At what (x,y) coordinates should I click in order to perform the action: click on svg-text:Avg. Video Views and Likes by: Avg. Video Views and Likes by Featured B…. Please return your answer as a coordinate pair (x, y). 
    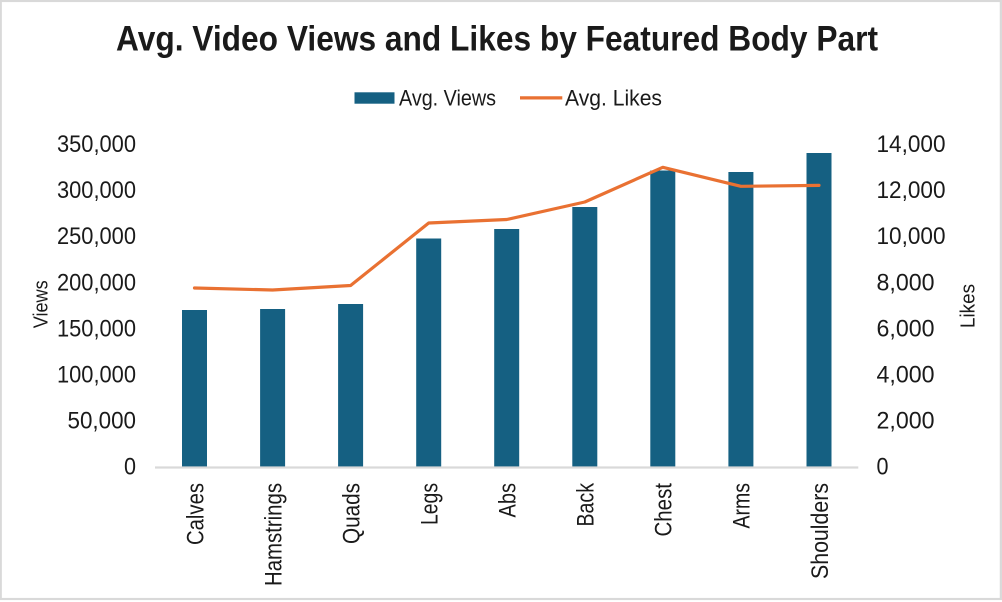
    Looking at the image, I should click on (497, 39).